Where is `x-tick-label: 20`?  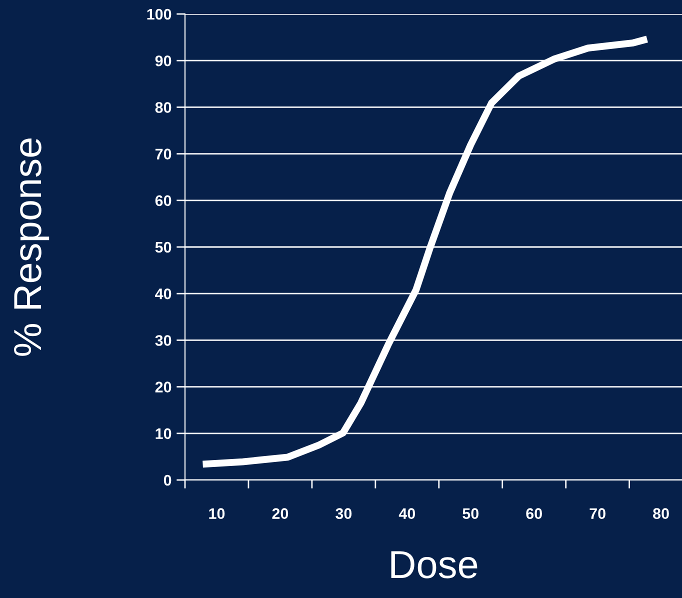
x-tick-label: 20 is located at coordinates (280, 513).